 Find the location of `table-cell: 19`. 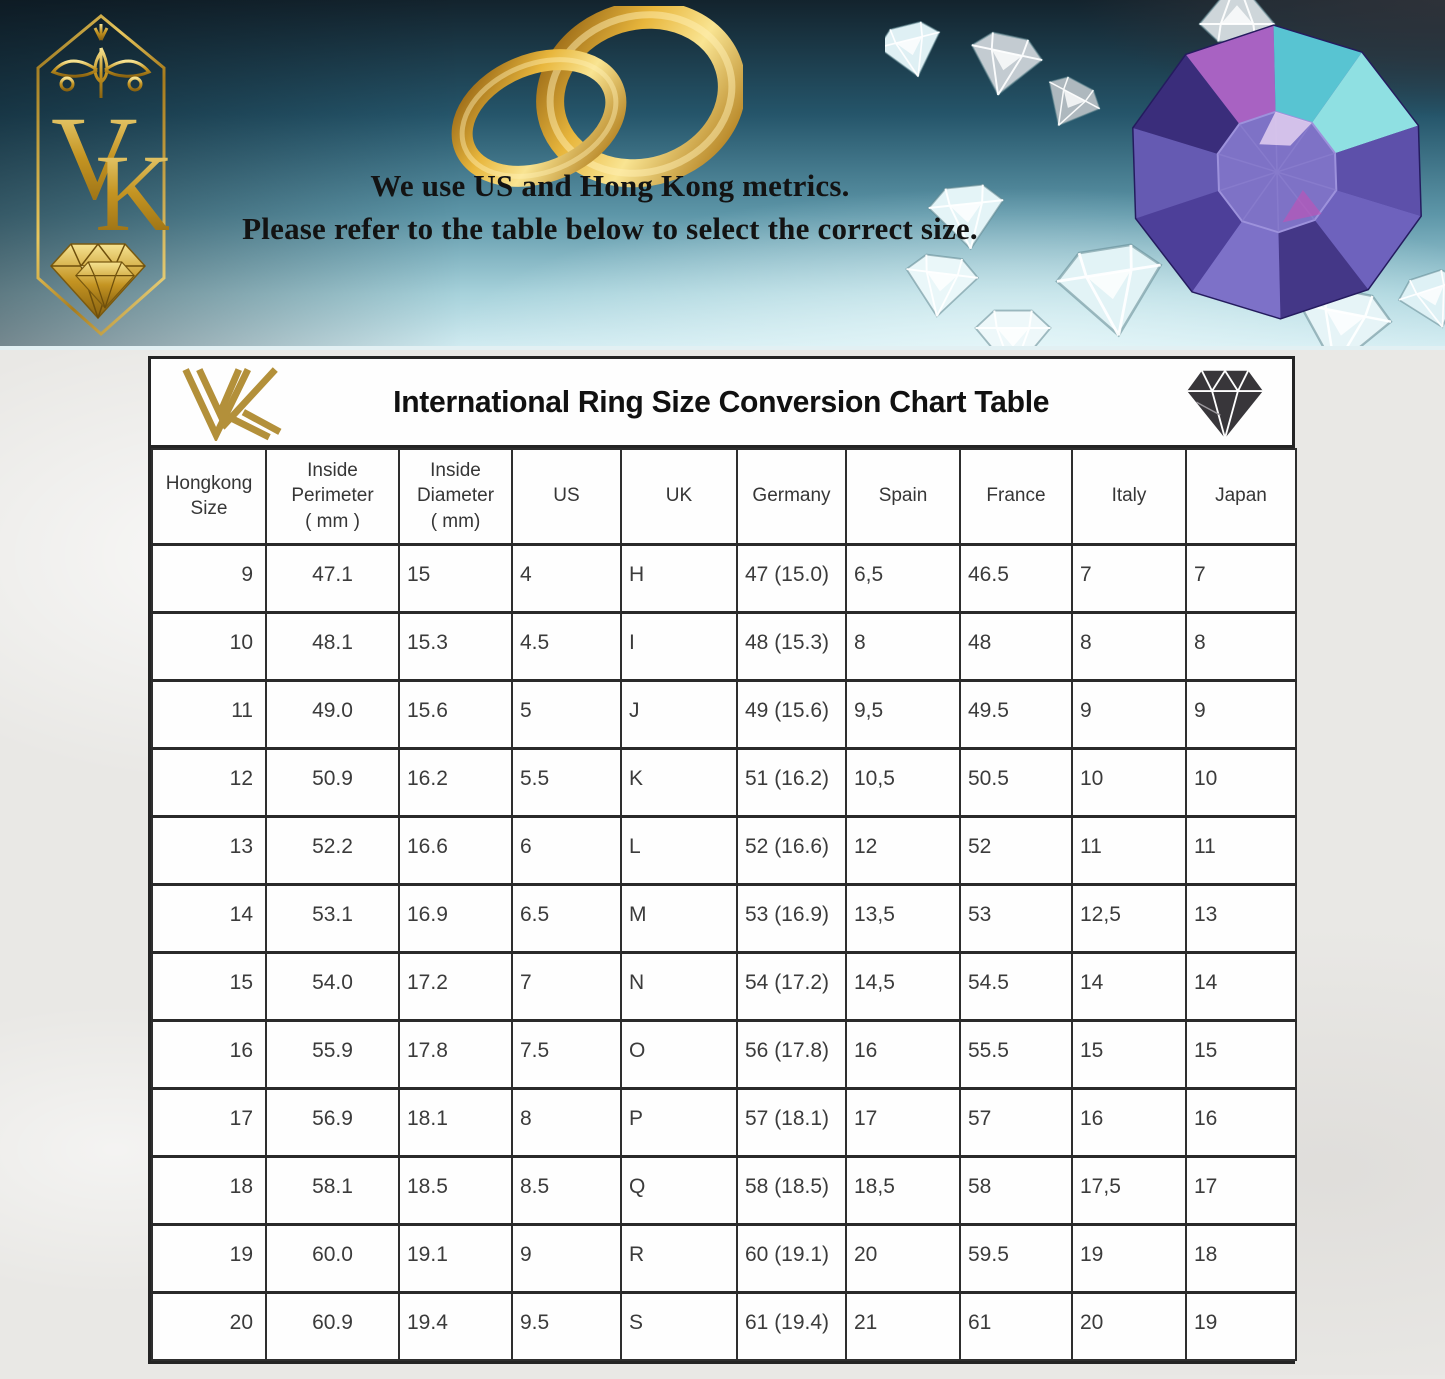

table-cell: 19 is located at coordinates (1241, 1326).